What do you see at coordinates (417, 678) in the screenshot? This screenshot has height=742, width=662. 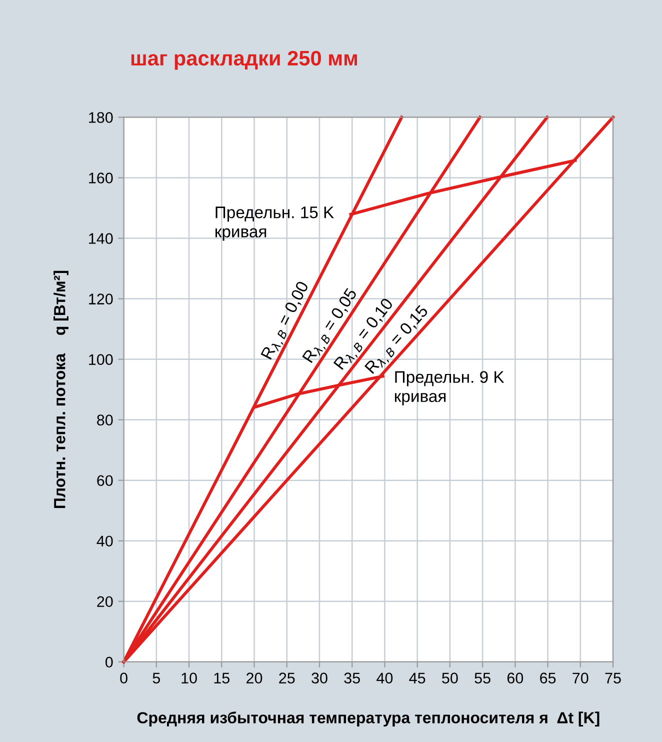 I see `x-tick-label: 45` at bounding box center [417, 678].